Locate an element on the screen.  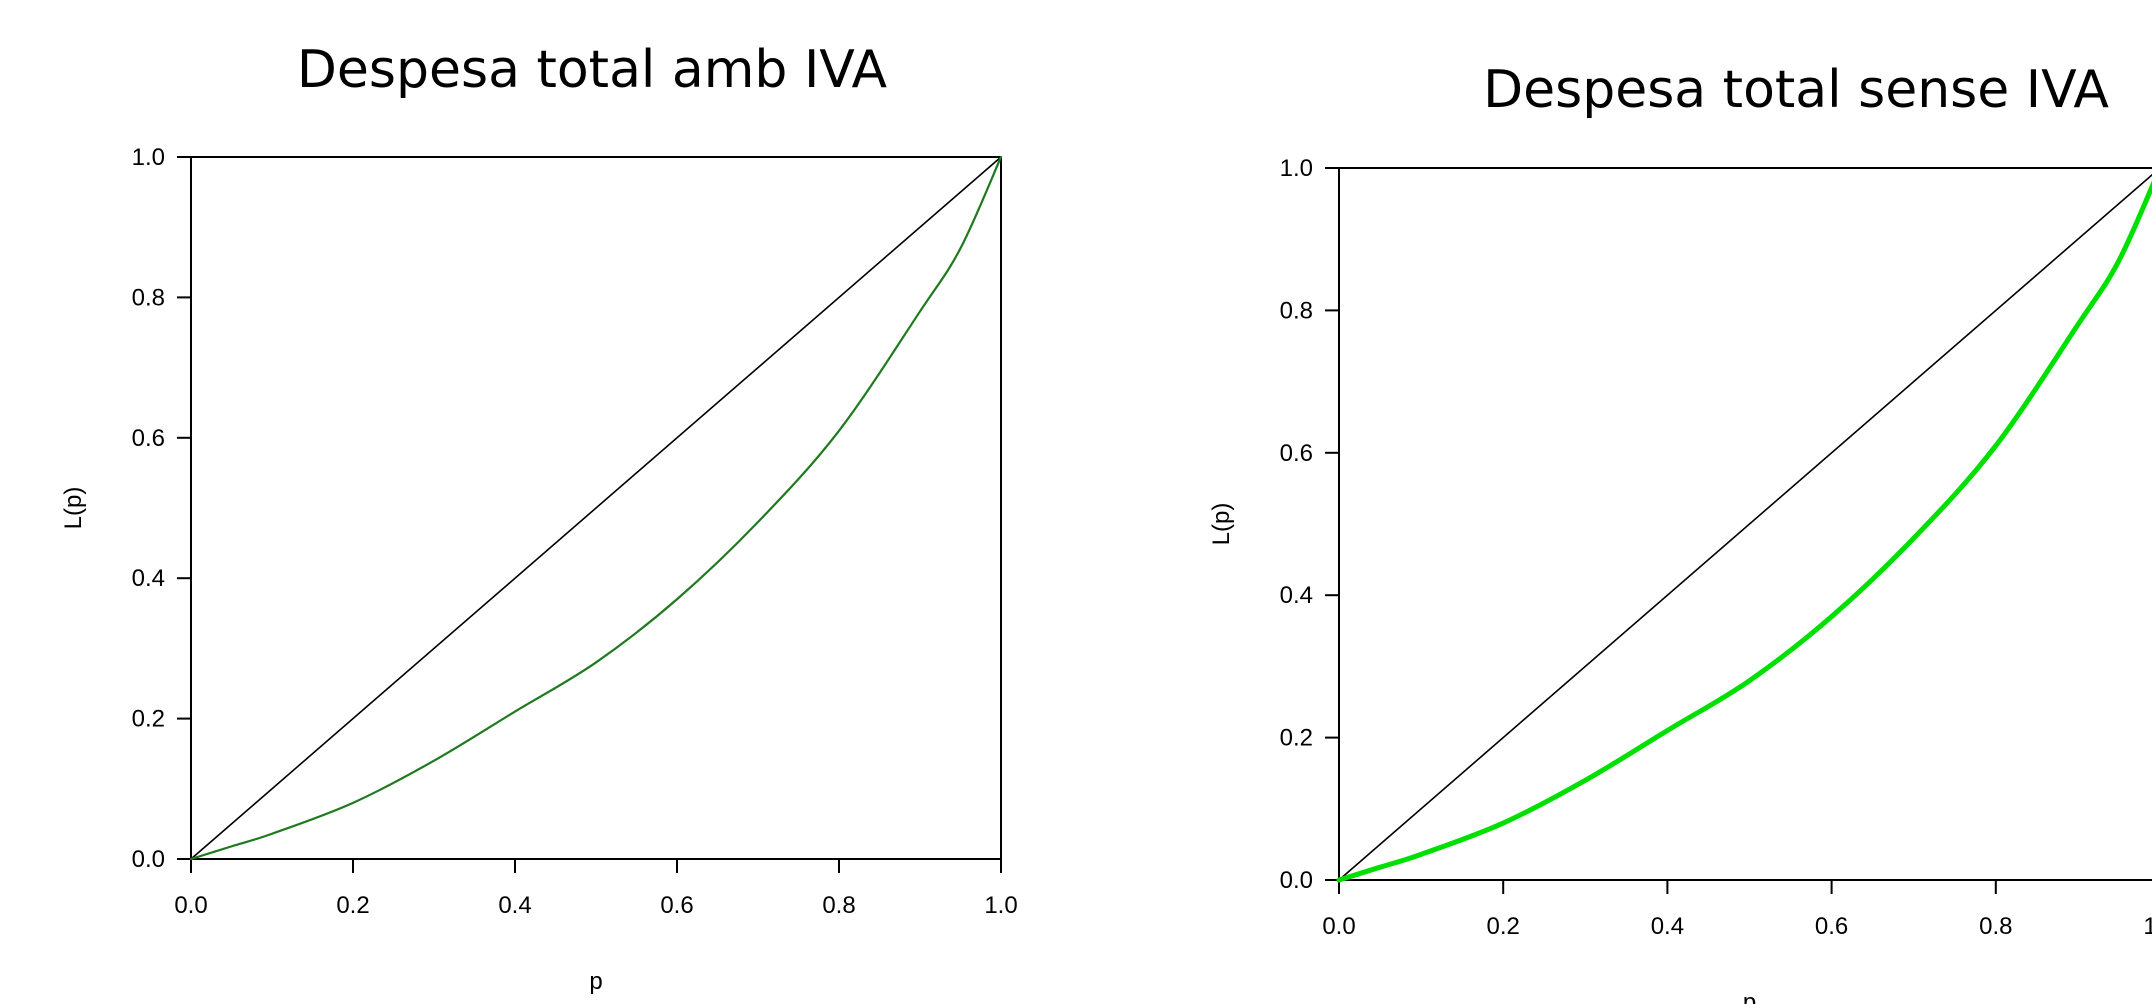
y-tick-label-2-0.6: 0.6 is located at coordinates (1296, 453).